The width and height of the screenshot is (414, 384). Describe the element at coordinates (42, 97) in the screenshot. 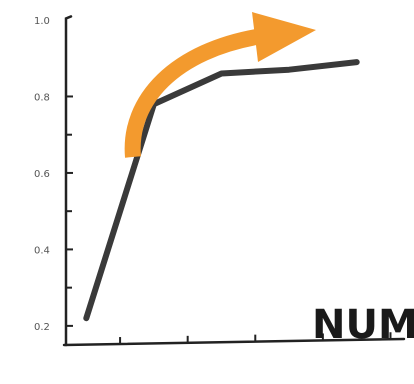

I see `y-tick-label: 0.8` at that location.